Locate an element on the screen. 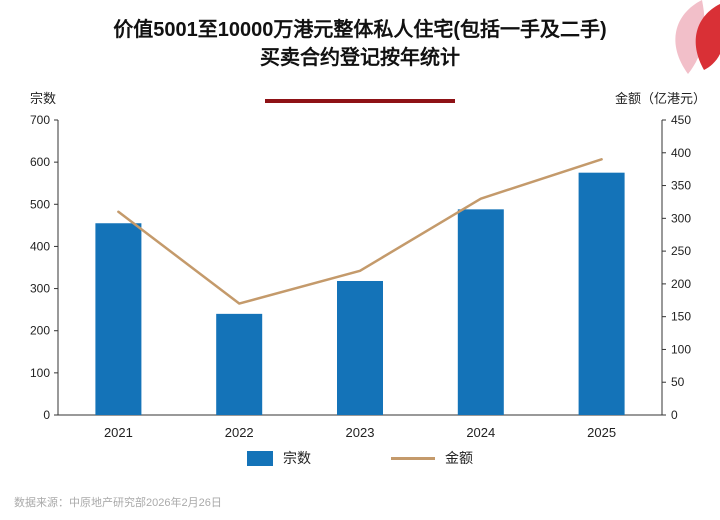 The width and height of the screenshot is (720, 520). chart-title-line2: 买卖合约登记按年统计 is located at coordinates (360, 58).